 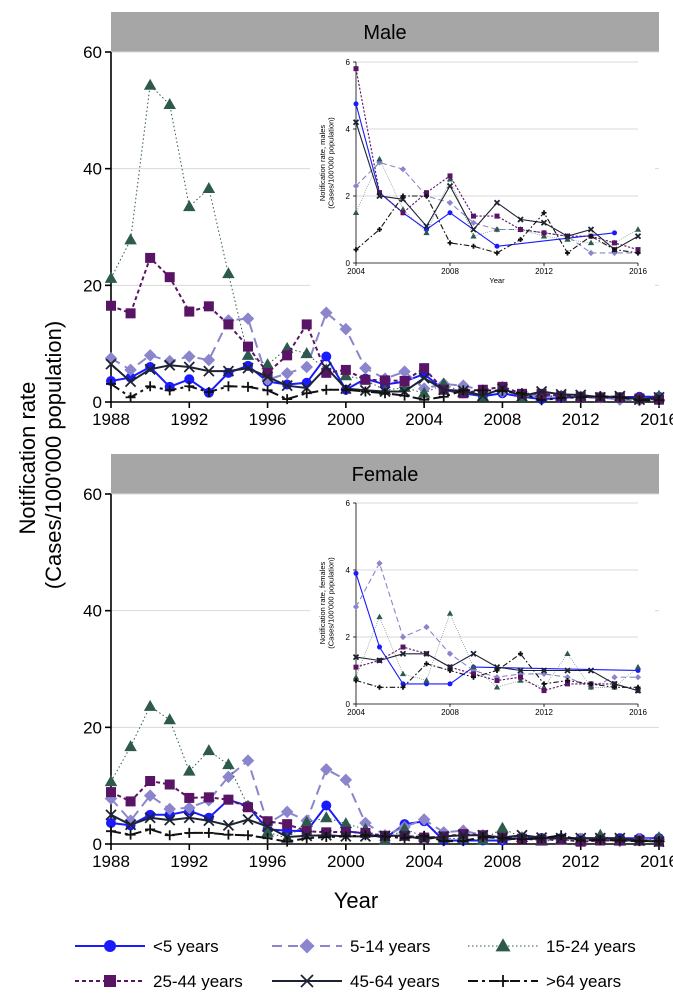 What do you see at coordinates (356, 271) in the screenshot?
I see `male-inset-x-tick-label: 2004` at bounding box center [356, 271].